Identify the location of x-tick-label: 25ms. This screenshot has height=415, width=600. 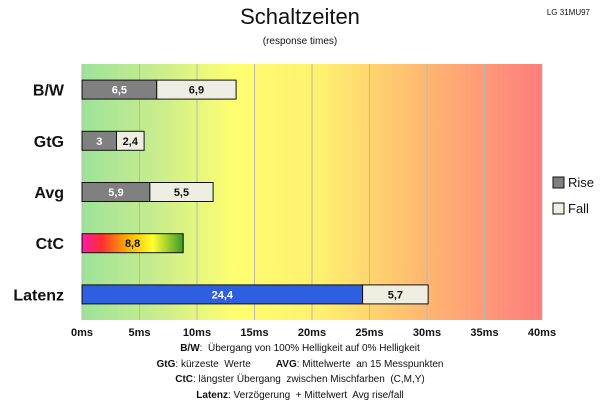
(369, 333).